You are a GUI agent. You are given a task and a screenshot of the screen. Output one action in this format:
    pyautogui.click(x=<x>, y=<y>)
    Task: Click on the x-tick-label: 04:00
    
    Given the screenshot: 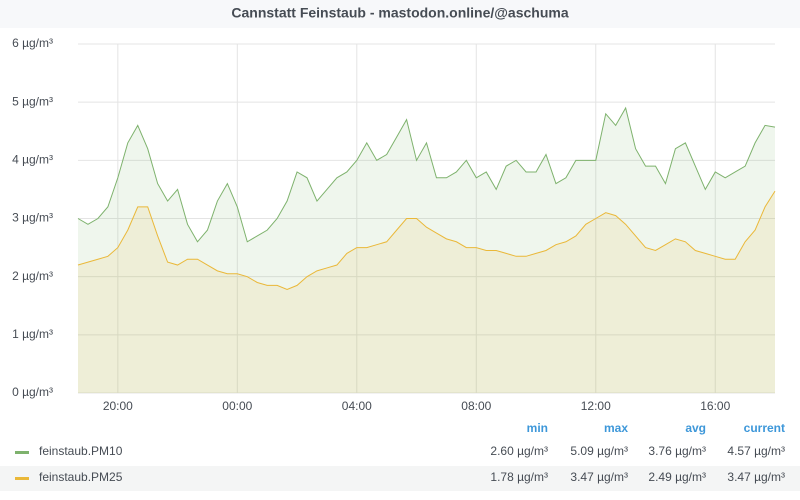 What is the action you would take?
    pyautogui.click(x=357, y=406)
    